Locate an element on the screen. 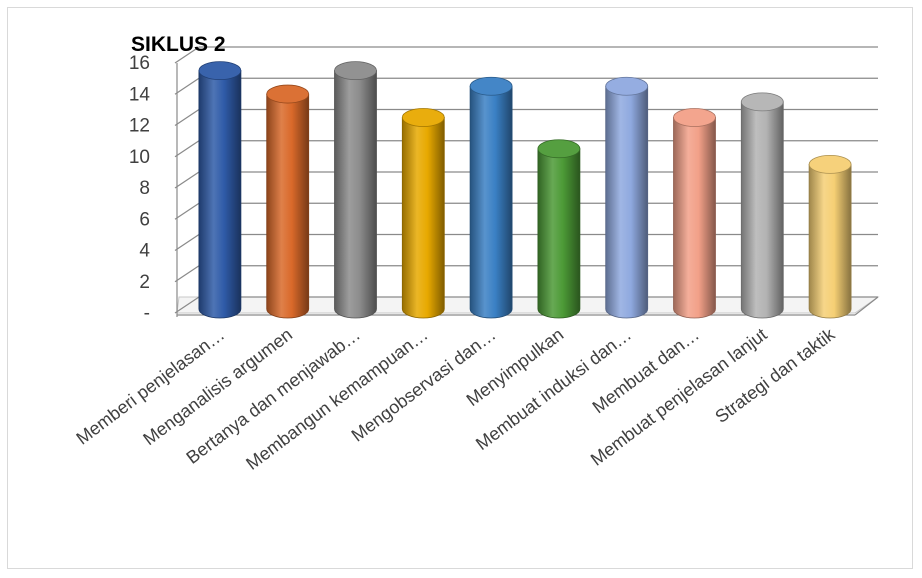 The width and height of the screenshot is (922, 578). chart-title: SIKLUS 2 is located at coordinates (178, 44).